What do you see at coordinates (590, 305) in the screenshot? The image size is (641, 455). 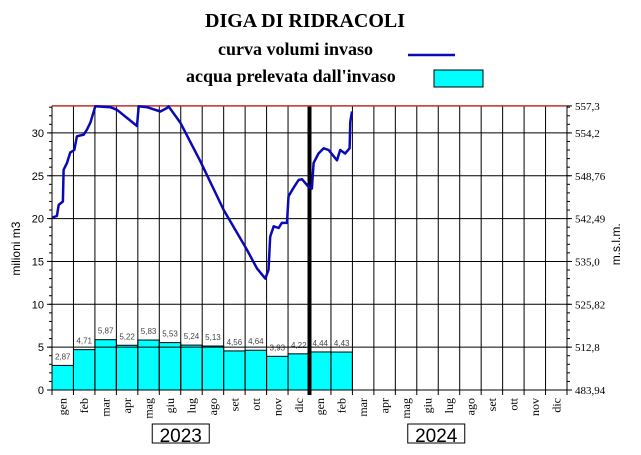 I see `y2-tick-label: 525,82` at bounding box center [590, 305].